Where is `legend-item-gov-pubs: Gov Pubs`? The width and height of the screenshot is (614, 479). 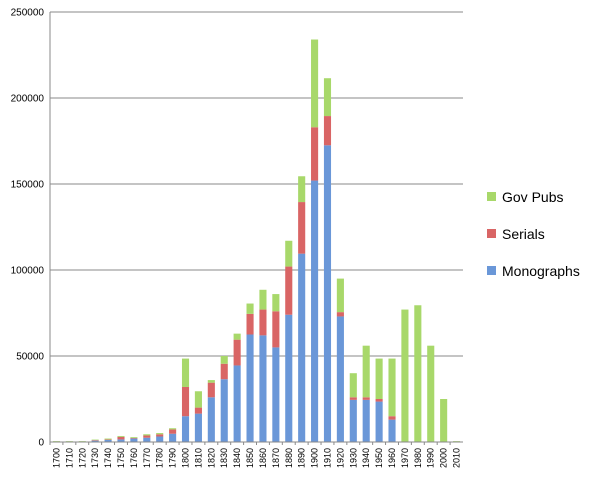
legend-item-gov-pubs: Gov Pubs is located at coordinates (533, 196).